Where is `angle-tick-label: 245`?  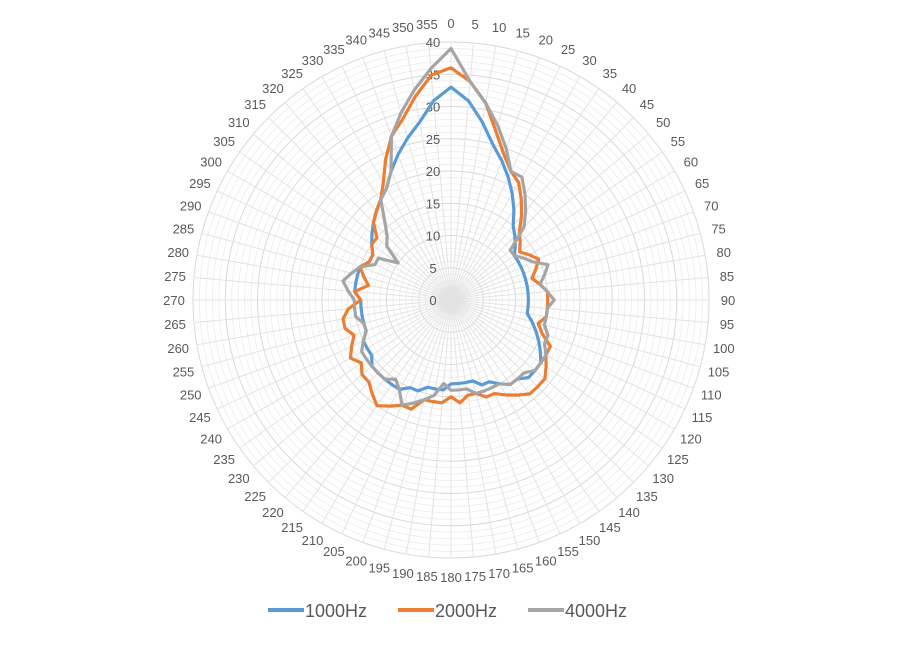
angle-tick-label: 245 is located at coordinates (200, 417).